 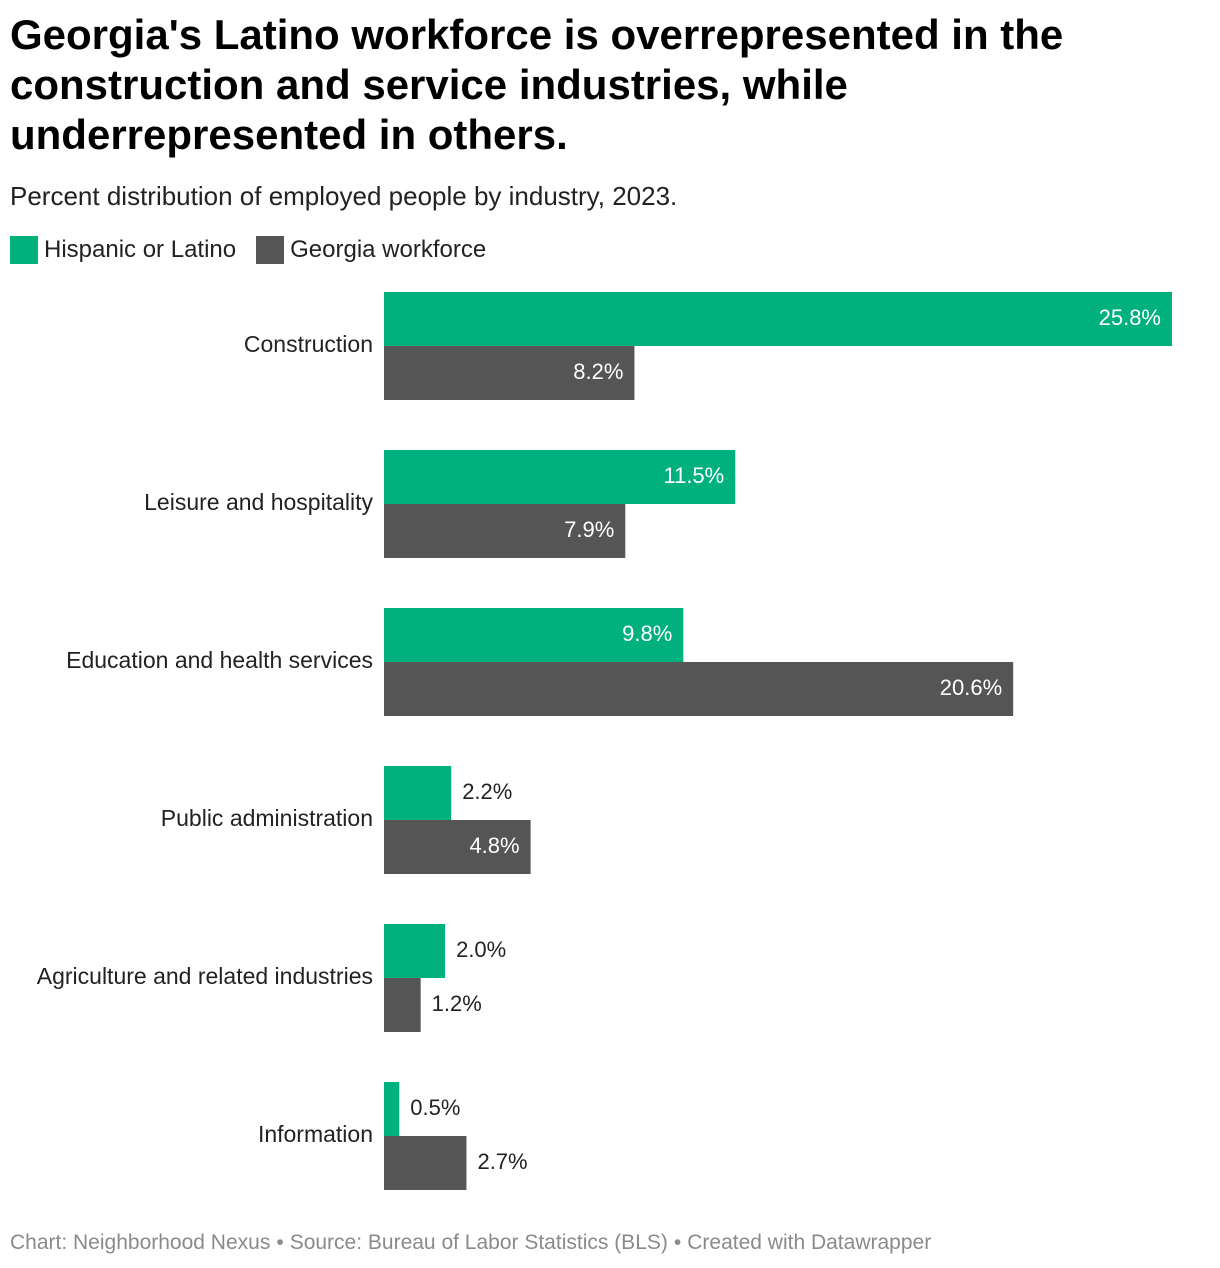 What do you see at coordinates (425, 1163) in the screenshot?
I see `bar-georgia-information` at bounding box center [425, 1163].